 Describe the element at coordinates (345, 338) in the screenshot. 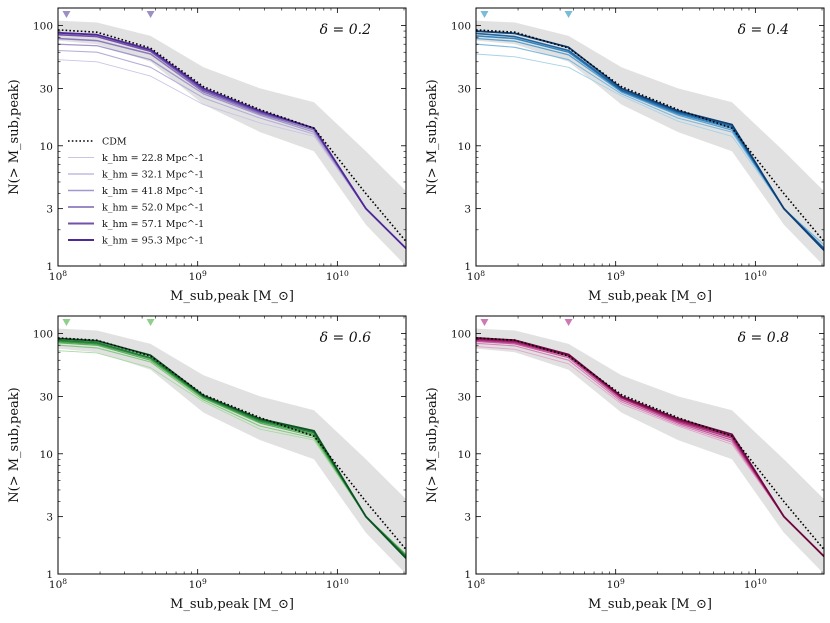

I see `delta-label: δ = 0.6` at that location.